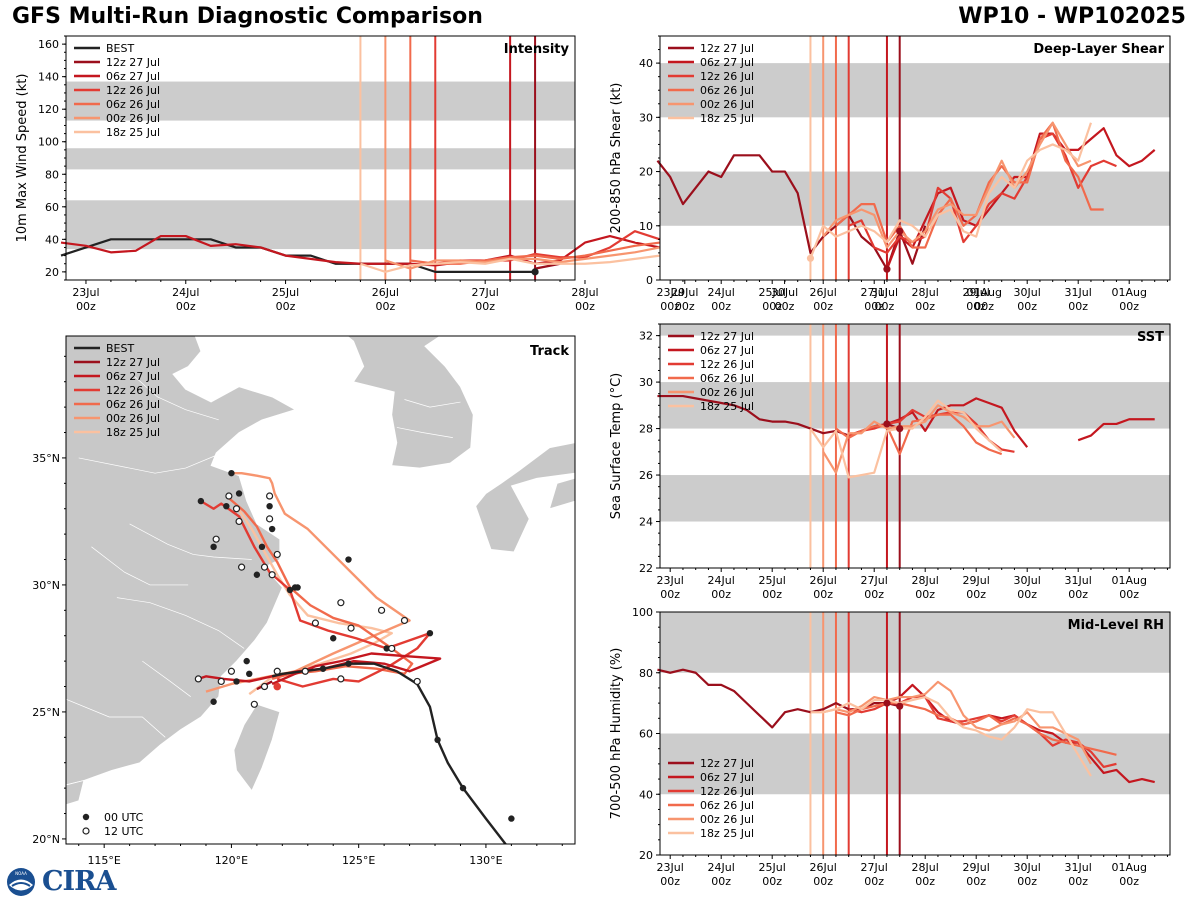  What do you see at coordinates (646, 568) in the screenshot?
I see `y-tick-label: 22` at bounding box center [646, 568].